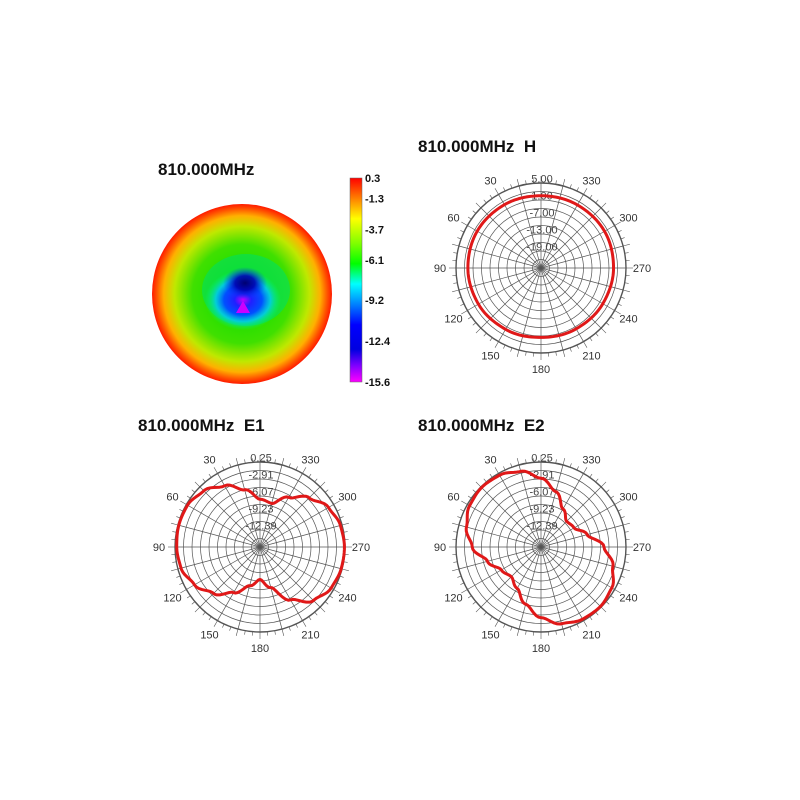 The image size is (800, 800). Describe the element at coordinates (477, 146) in the screenshot. I see `polar-title: 810.000MHz H` at that location.